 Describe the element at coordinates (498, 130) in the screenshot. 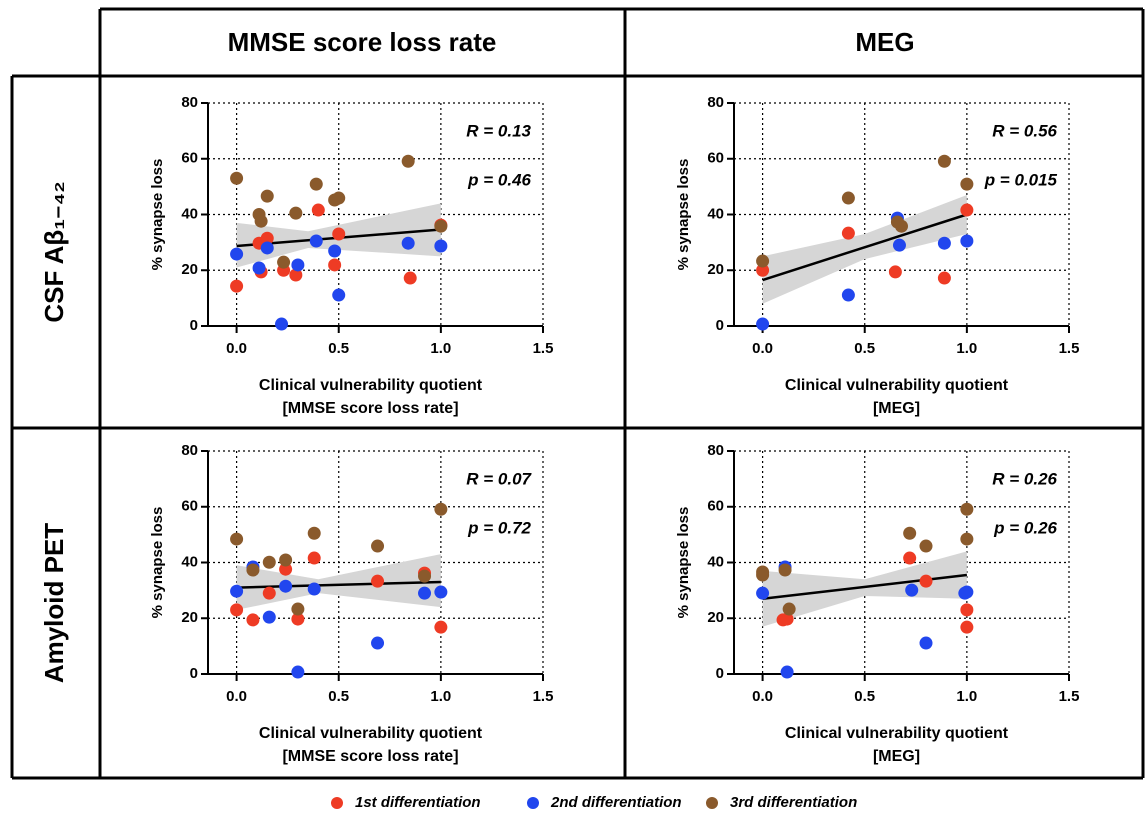

I see `annotation: R = 0.13` at that location.